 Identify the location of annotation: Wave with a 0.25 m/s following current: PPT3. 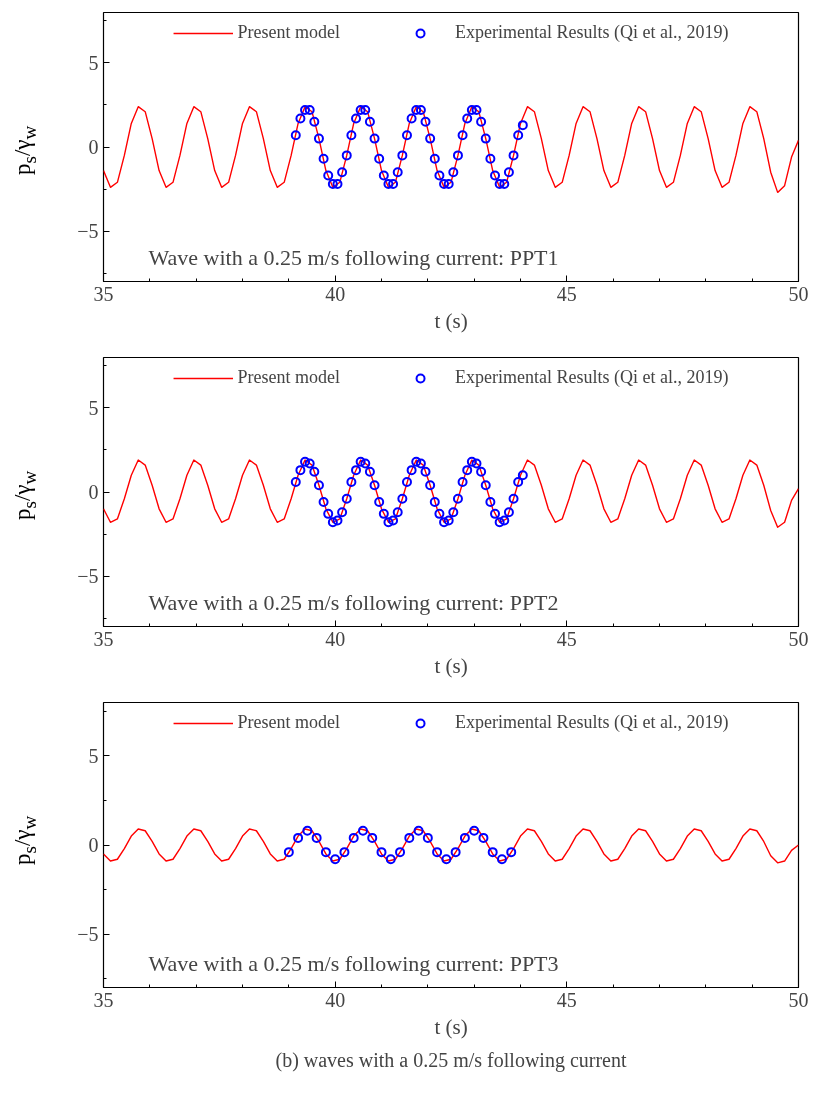
(353, 963).